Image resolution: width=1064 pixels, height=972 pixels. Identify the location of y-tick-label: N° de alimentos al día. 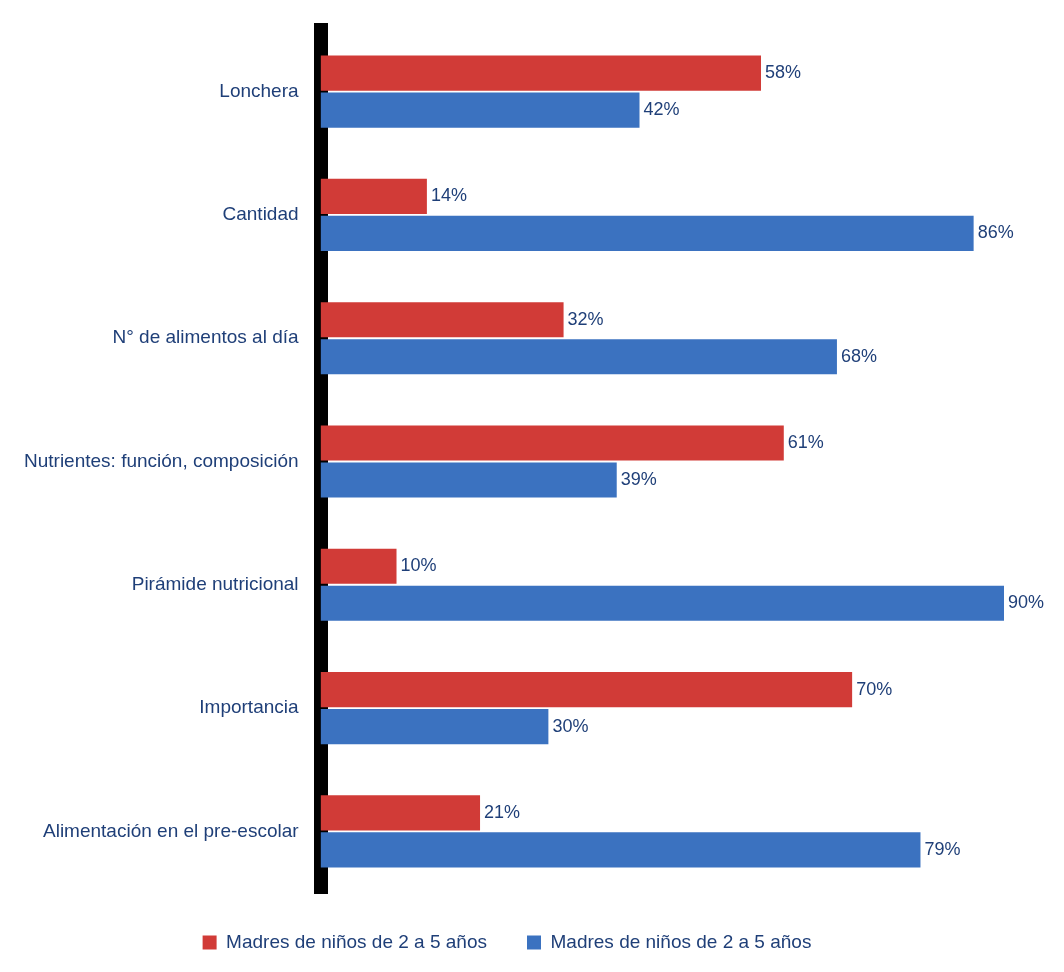
(206, 337).